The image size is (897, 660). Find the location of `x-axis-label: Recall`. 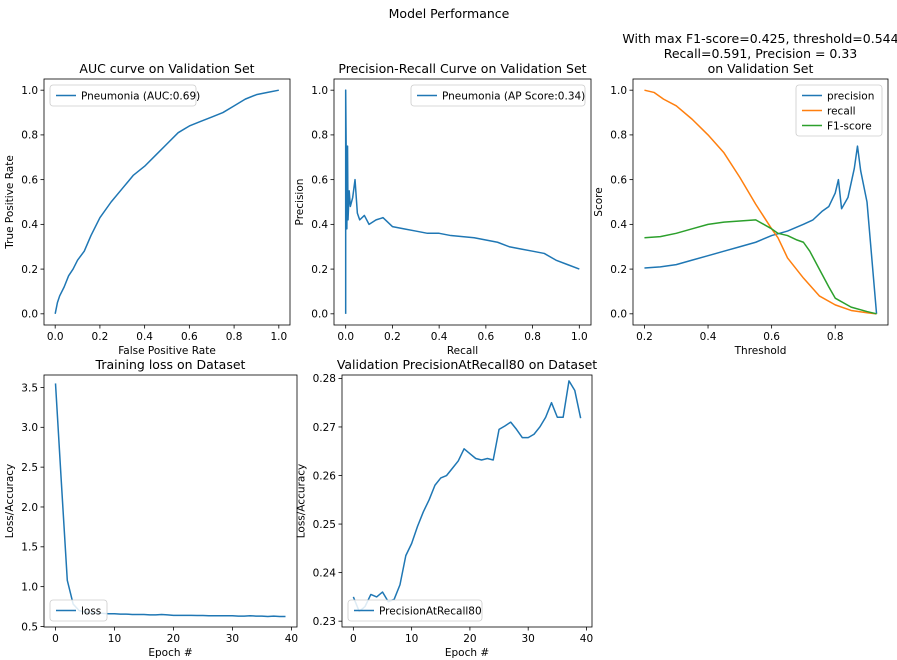

x-axis-label: Recall is located at coordinates (462, 351).